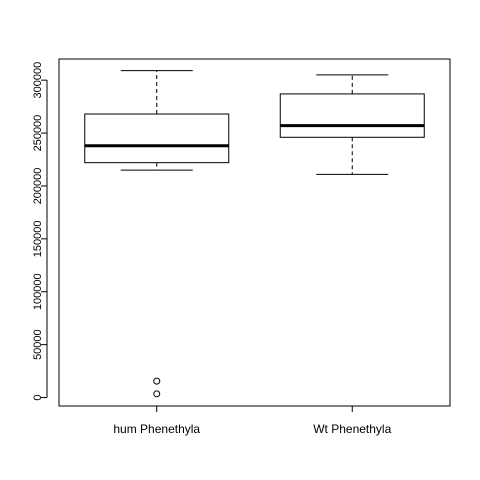 Image resolution: width=480 pixels, height=480 pixels. Describe the element at coordinates (38, 291) in the screenshot. I see `y-tick-label: 100000` at that location.